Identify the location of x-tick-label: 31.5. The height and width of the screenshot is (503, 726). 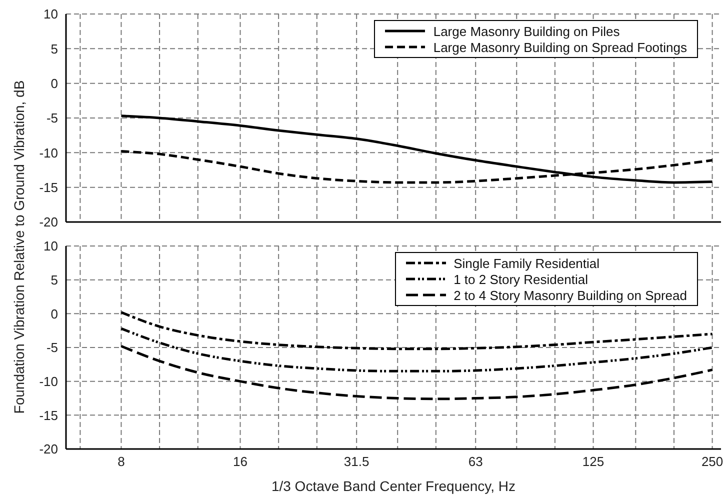
(357, 462).